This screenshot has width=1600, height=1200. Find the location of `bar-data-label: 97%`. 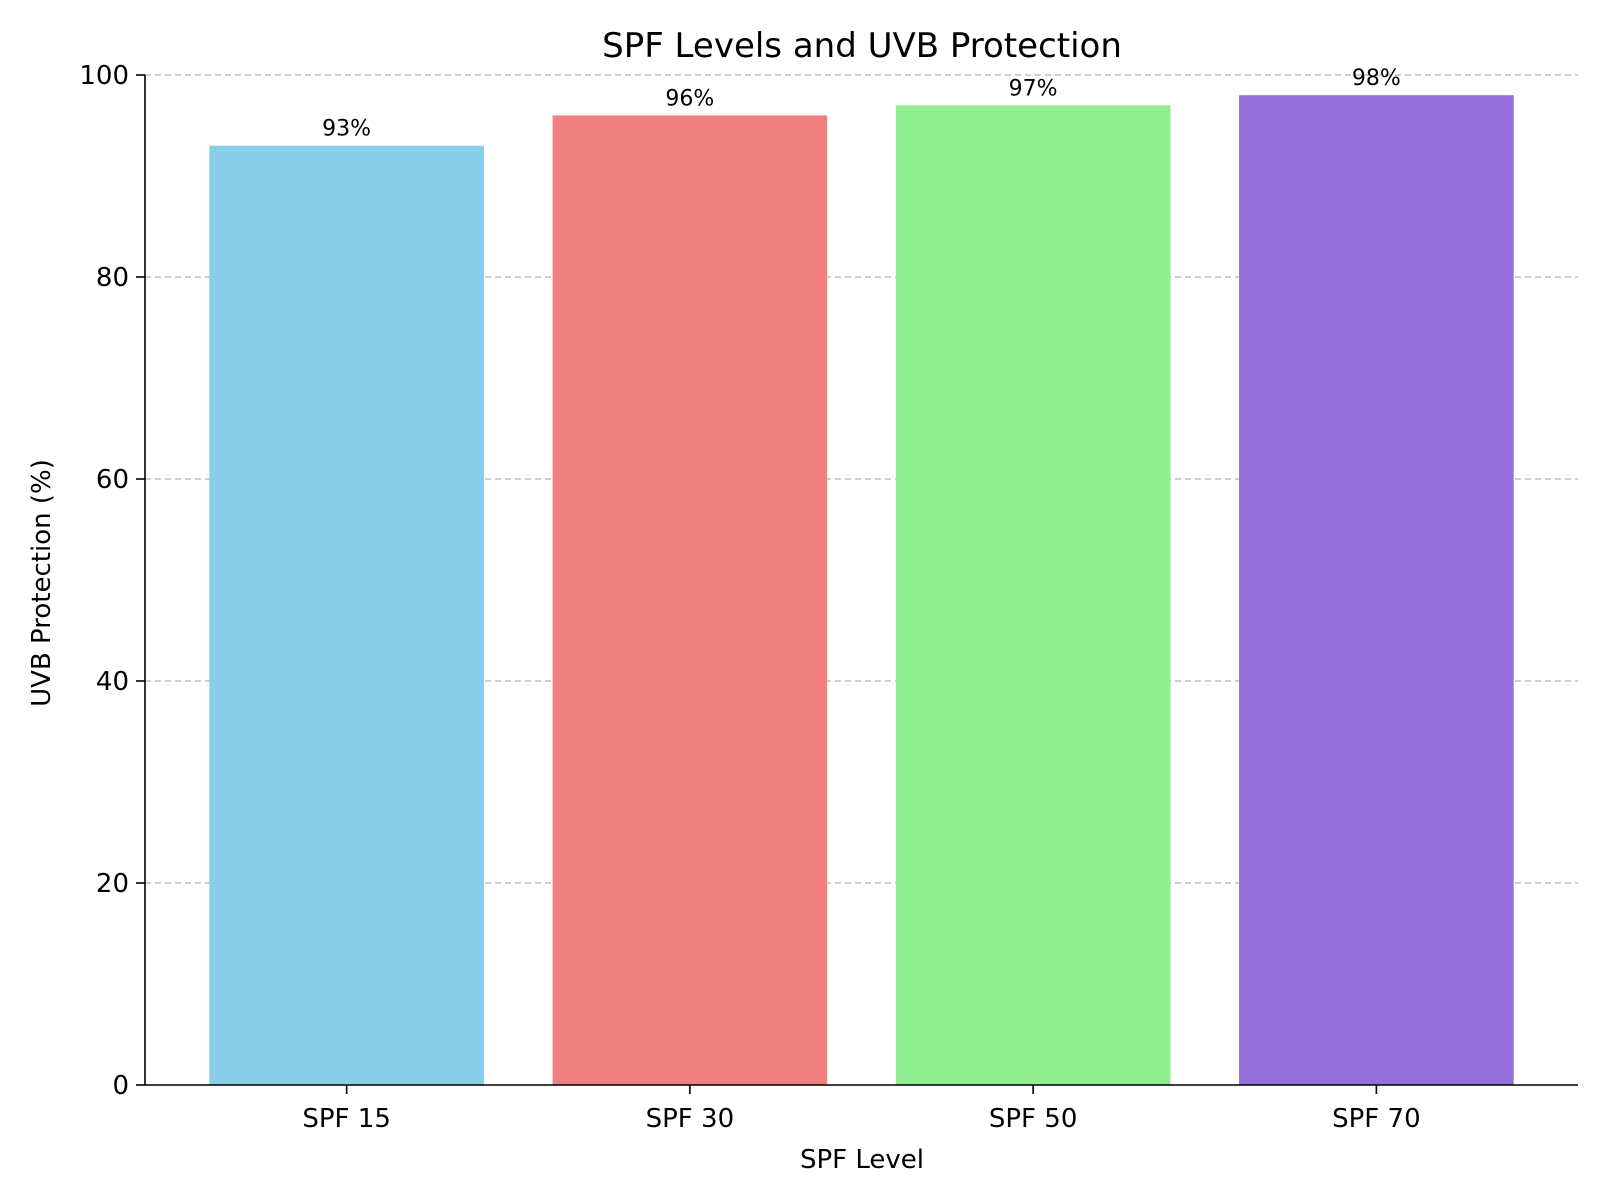

bar-data-label: 97% is located at coordinates (1033, 88).